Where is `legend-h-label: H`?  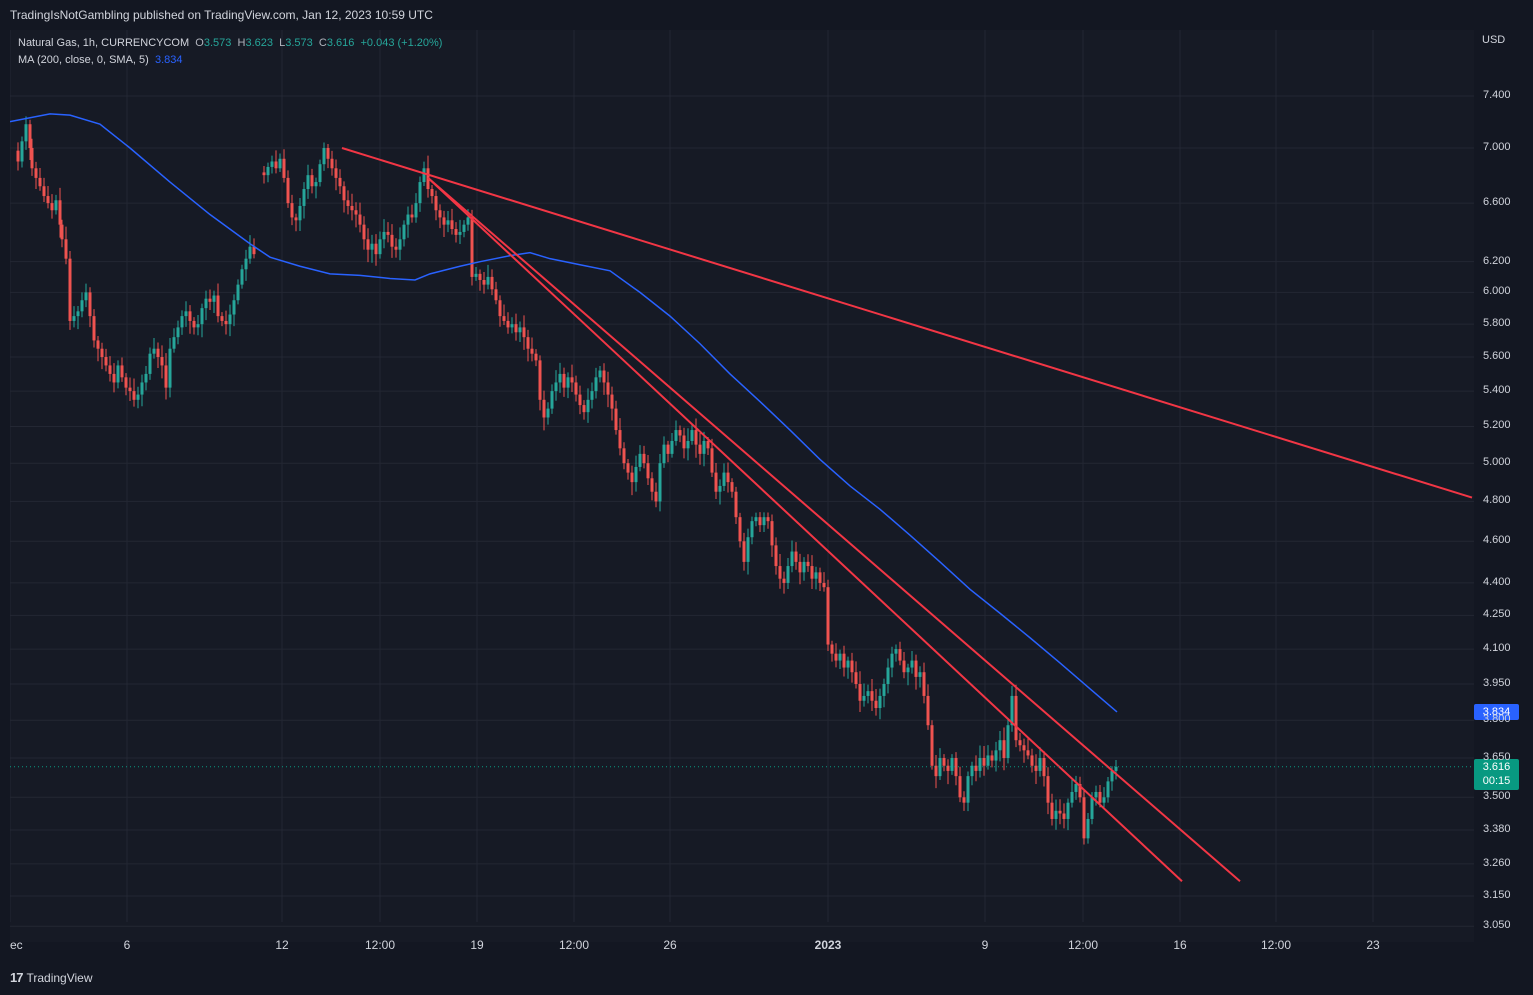
legend-h-label: H is located at coordinates (241, 43).